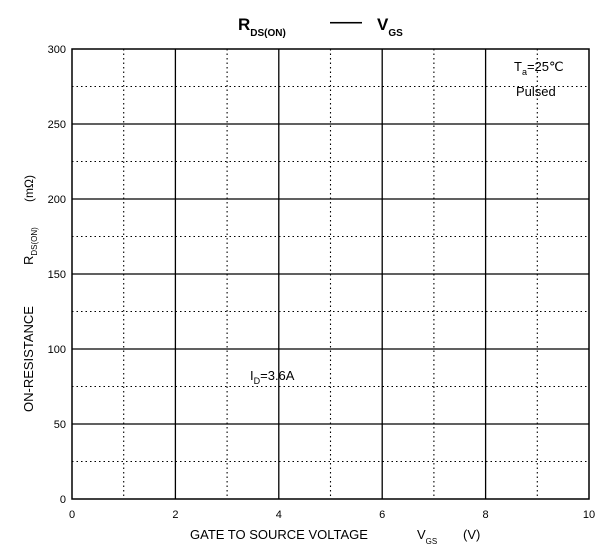 Image resolution: width=608 pixels, height=553 pixels. I want to click on title-r: R, so click(244, 24).